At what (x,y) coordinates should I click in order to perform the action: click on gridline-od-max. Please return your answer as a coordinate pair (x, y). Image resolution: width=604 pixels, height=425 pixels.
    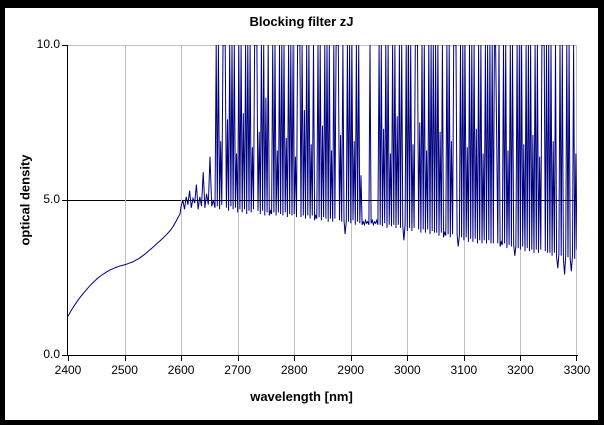
    Looking at the image, I should click on (322, 45).